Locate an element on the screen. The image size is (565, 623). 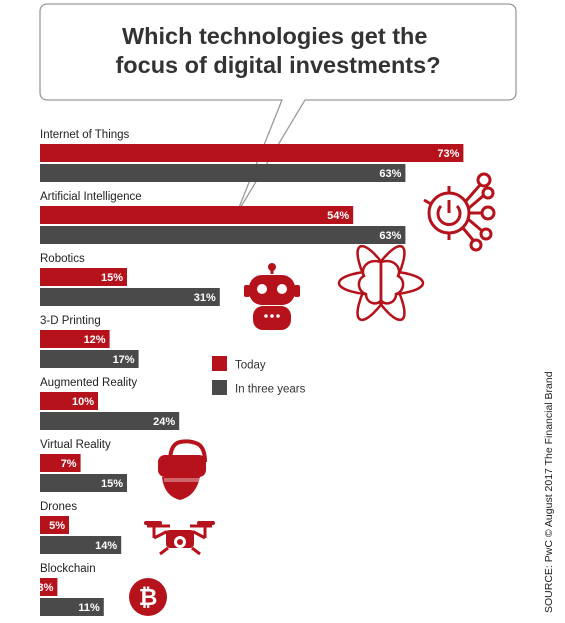
legend-label-three-years: In three years is located at coordinates (270, 390).